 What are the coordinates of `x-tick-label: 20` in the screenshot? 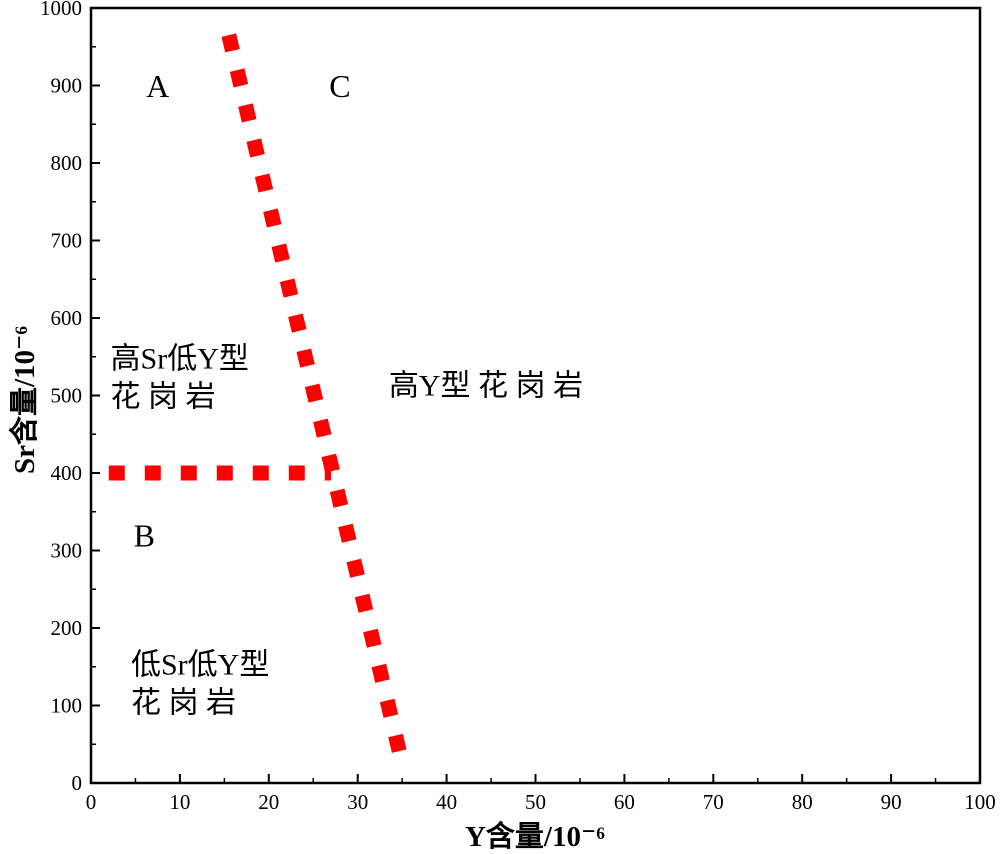 It's located at (268, 802).